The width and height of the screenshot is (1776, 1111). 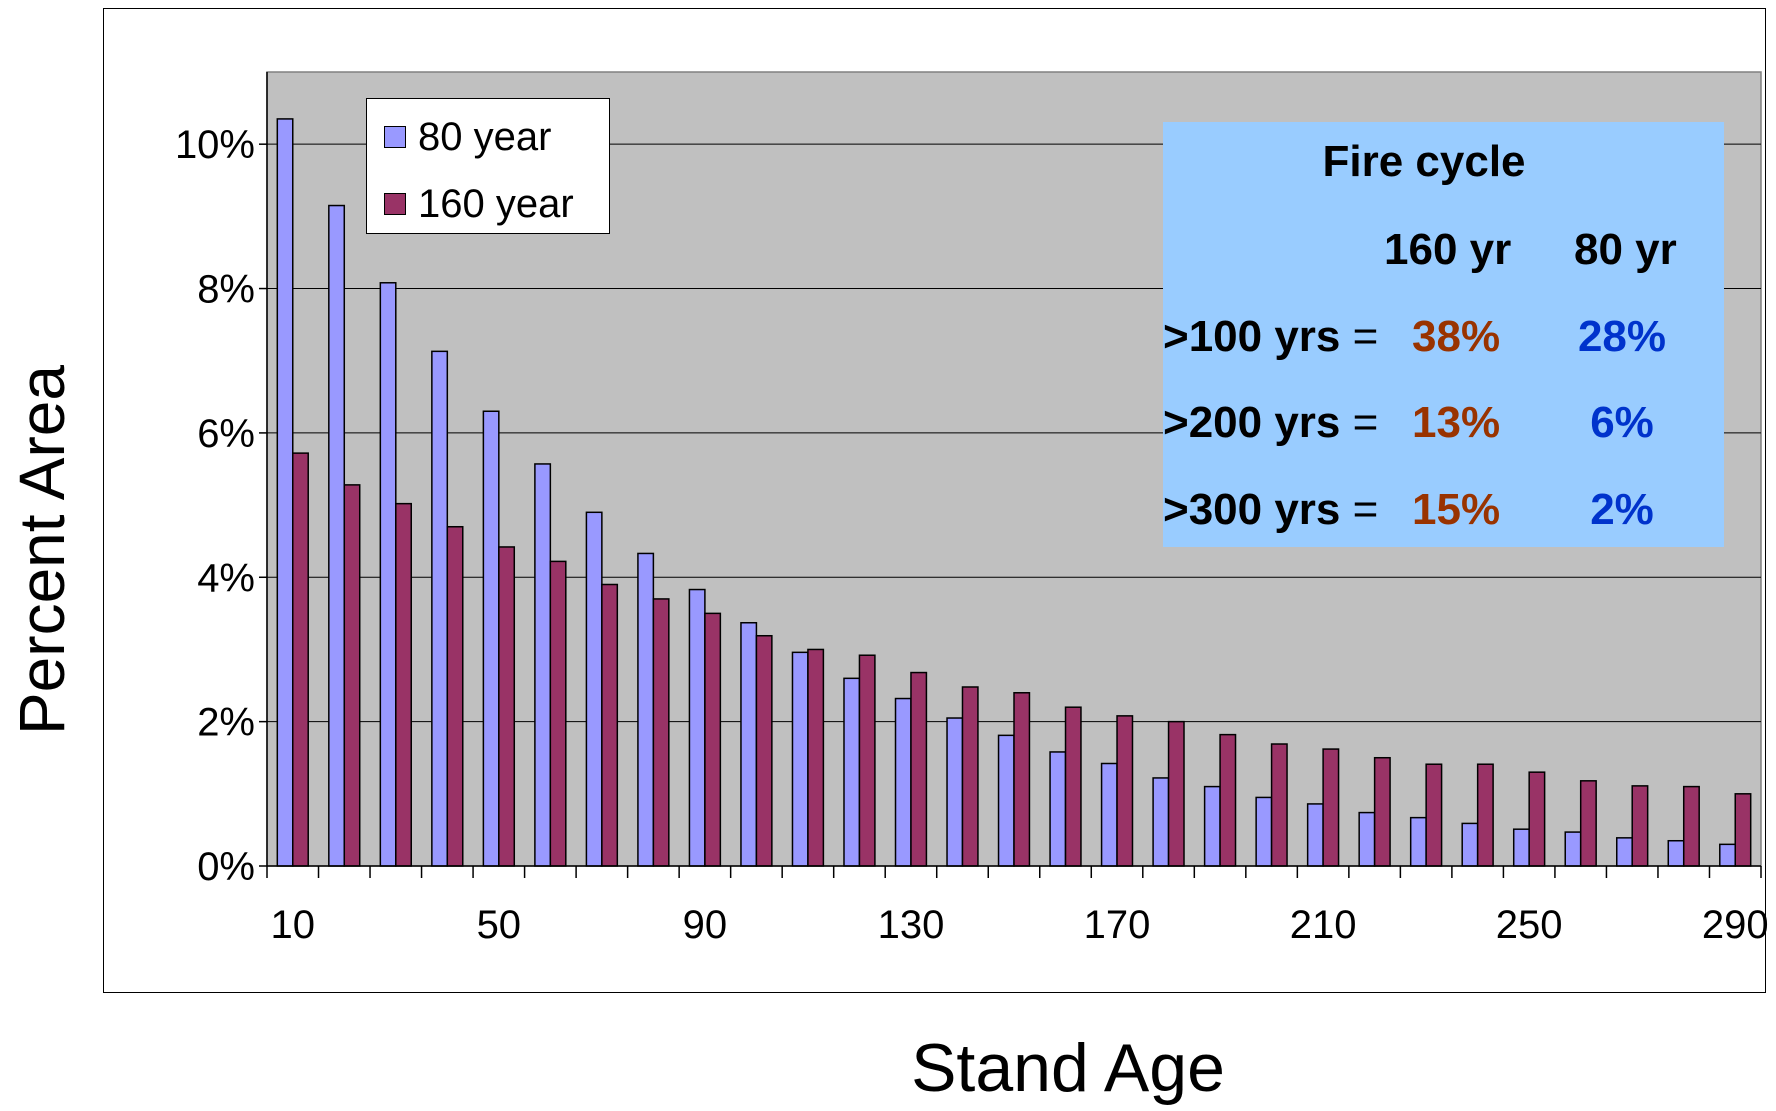 What do you see at coordinates (705, 925) in the screenshot?
I see `x-tick-label: 90` at bounding box center [705, 925].